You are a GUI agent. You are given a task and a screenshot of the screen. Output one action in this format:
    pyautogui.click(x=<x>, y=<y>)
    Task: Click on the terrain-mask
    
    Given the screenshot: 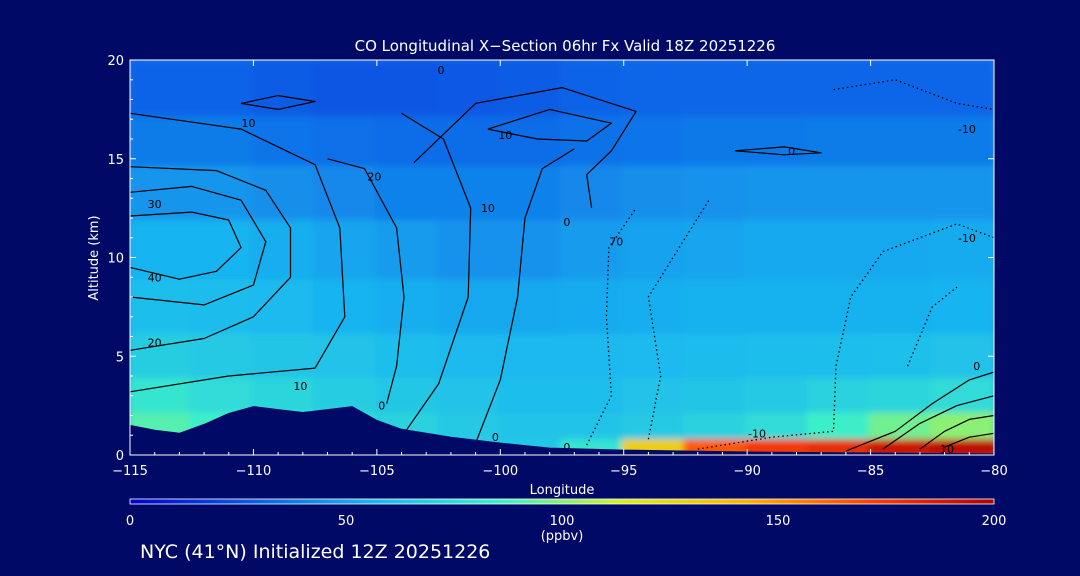 What is the action you would take?
    pyautogui.click(x=562, y=430)
    